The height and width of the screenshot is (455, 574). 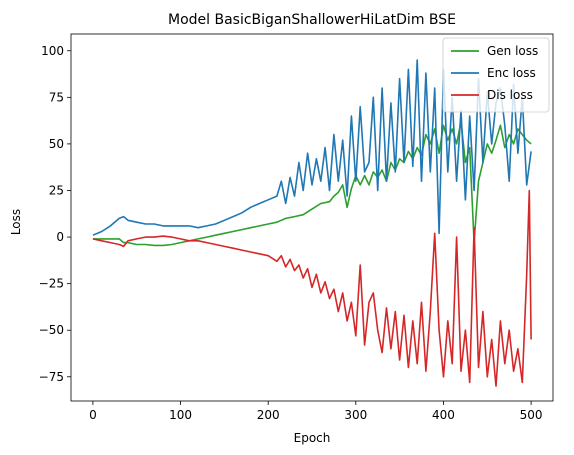 What do you see at coordinates (510, 95) in the screenshot?
I see `legend-label: Dis loss` at bounding box center [510, 95].